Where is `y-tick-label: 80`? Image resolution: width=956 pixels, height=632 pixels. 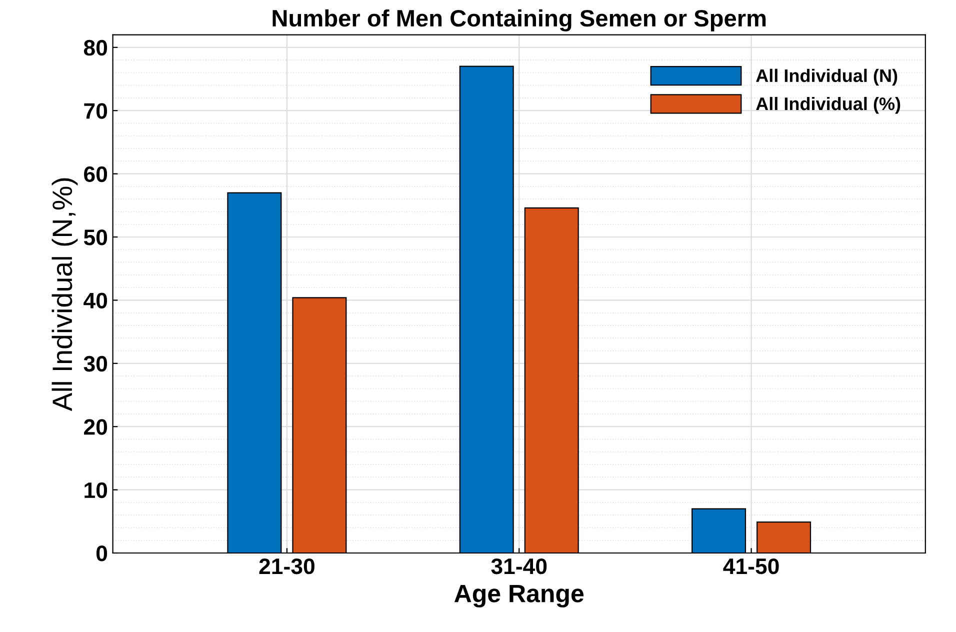
y-tick-label: 80 is located at coordinates (96, 48).